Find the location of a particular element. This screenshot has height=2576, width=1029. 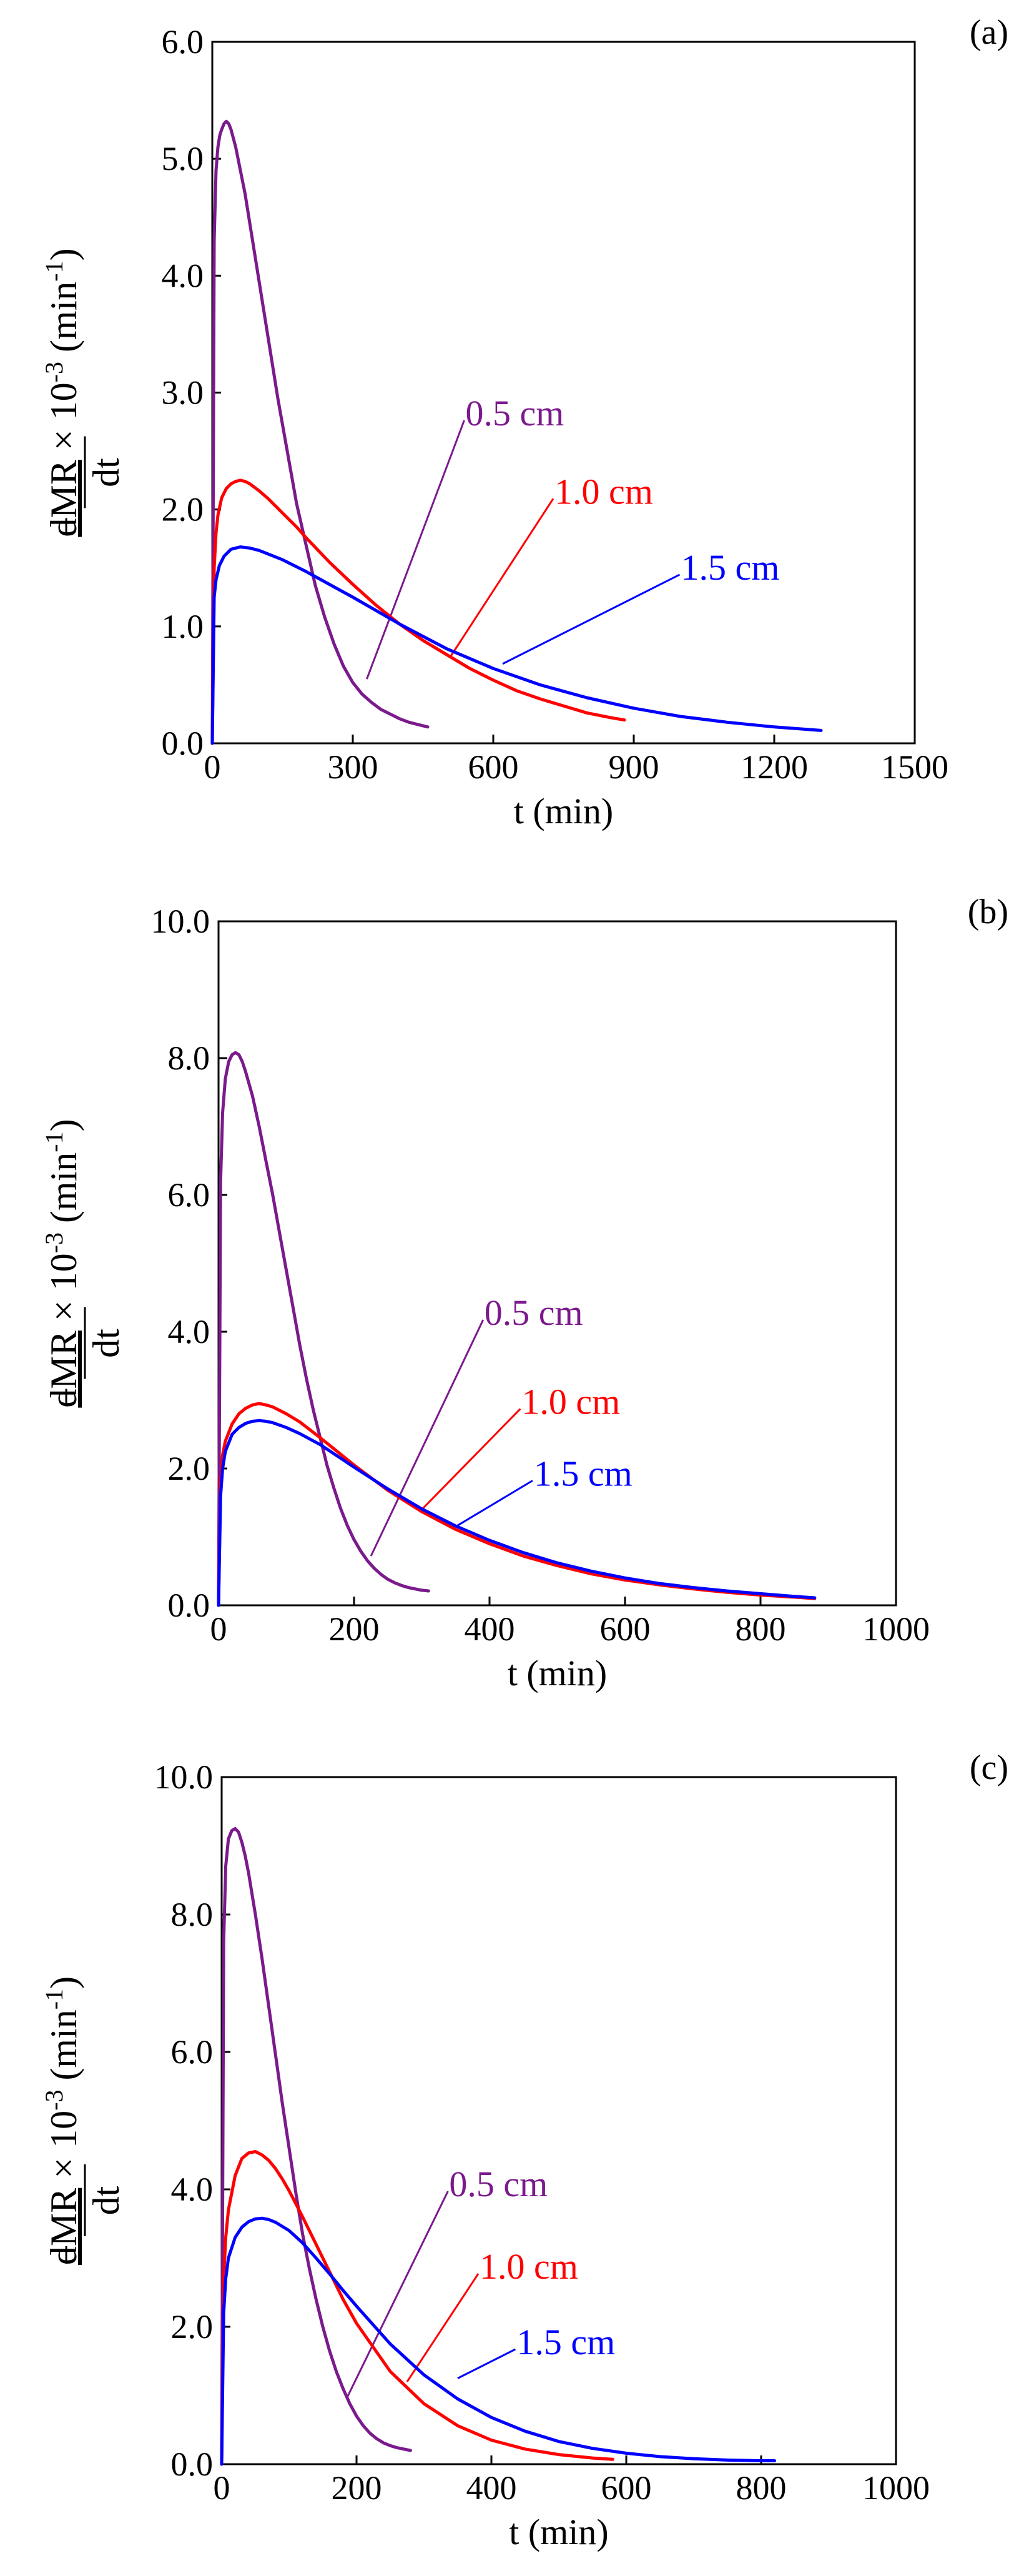

panel-label: (a) is located at coordinates (989, 32).